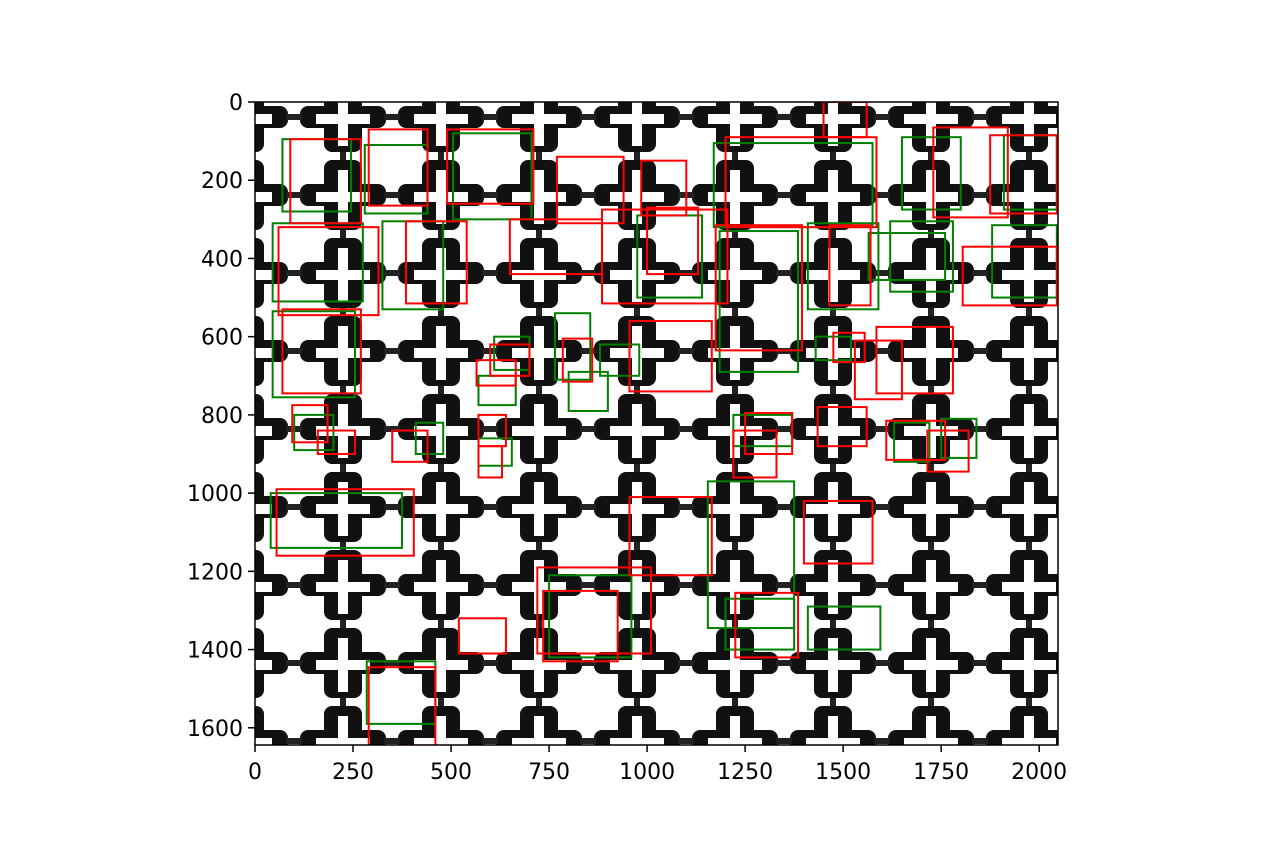 The image size is (1280, 853). What do you see at coordinates (1039, 772) in the screenshot?
I see `x-tick-label: 2000` at bounding box center [1039, 772].